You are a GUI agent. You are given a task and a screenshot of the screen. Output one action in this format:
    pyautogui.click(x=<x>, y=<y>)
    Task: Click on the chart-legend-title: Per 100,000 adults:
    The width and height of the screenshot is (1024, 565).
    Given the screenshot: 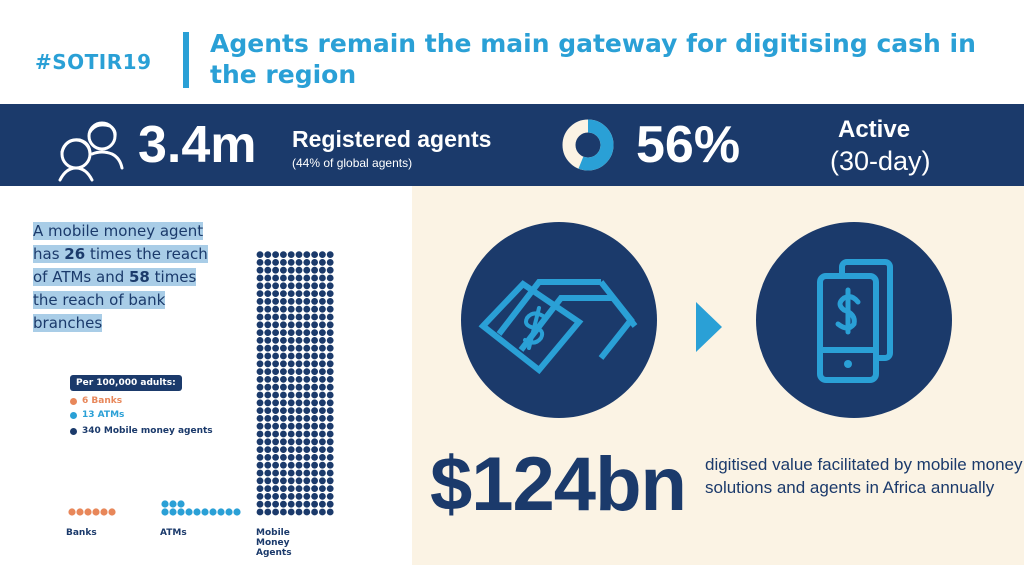 What is the action you would take?
    pyautogui.click(x=126, y=383)
    